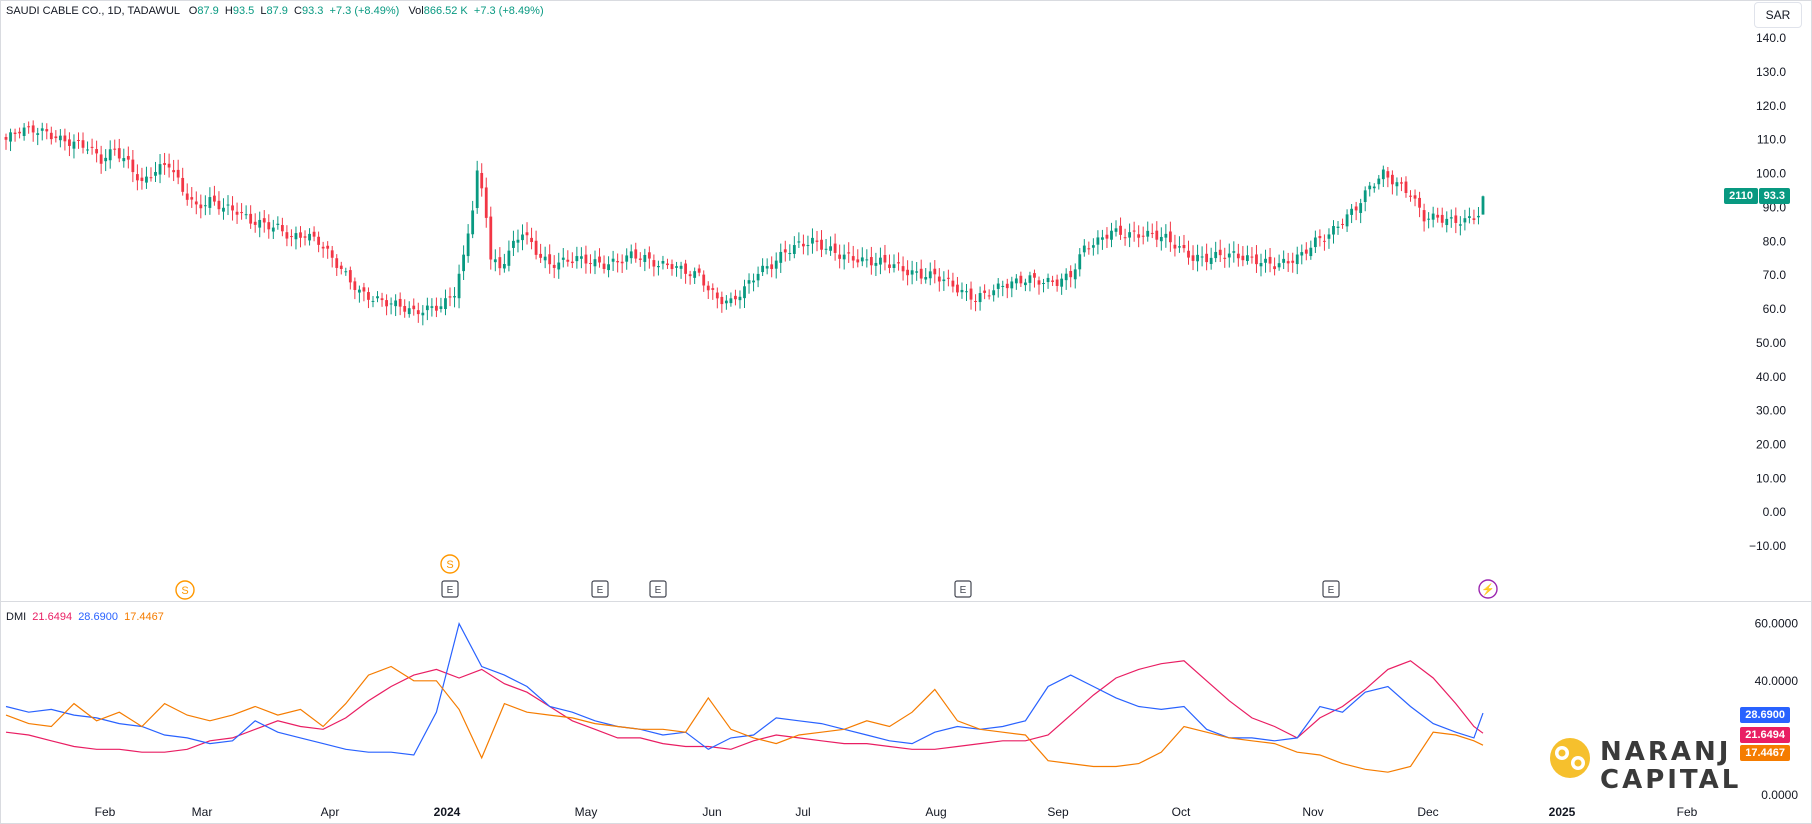 This screenshot has width=1812, height=824. What do you see at coordinates (1767, 546) in the screenshot?
I see `price-tick-label: −10.00` at bounding box center [1767, 546].